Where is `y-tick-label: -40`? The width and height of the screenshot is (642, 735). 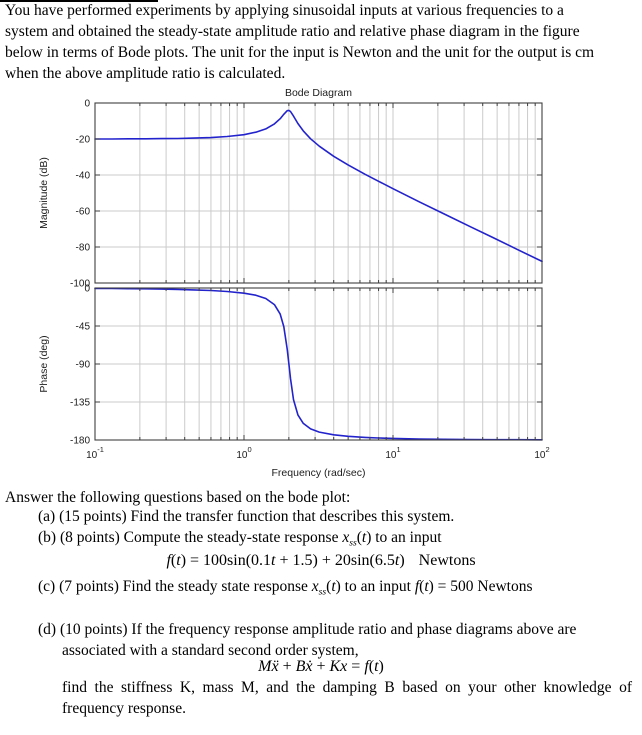 y-tick-label: -40 is located at coordinates (83, 176).